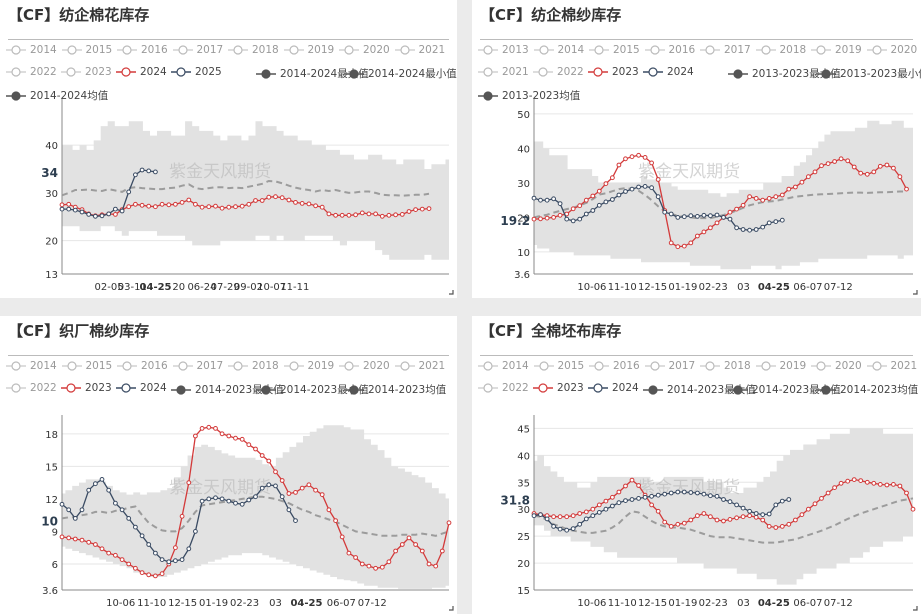  What do you see at coordinates (529, 95) in the screenshot?
I see `legend-item: 2013-2023均值` at bounding box center [529, 95].